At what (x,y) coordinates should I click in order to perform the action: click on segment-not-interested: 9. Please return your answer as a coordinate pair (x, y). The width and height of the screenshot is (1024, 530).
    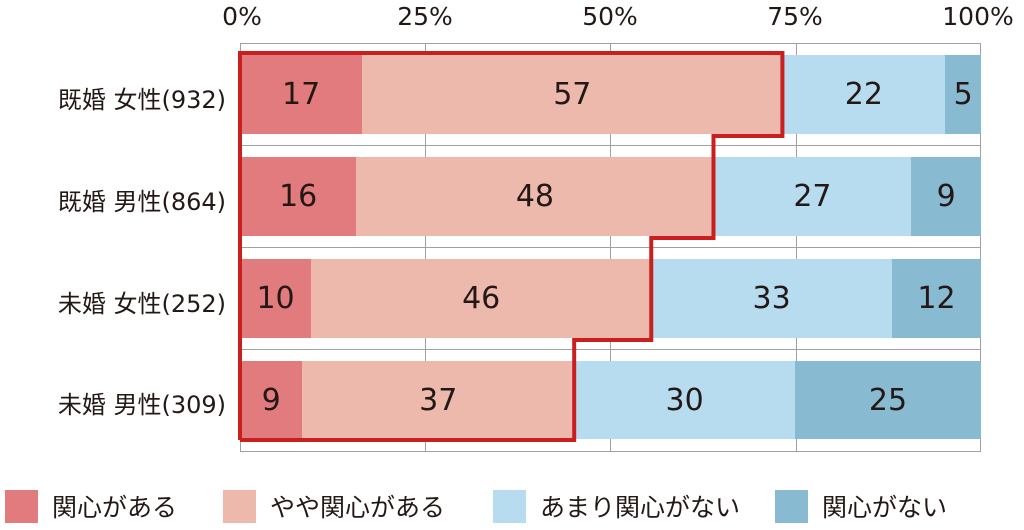
    Looking at the image, I should click on (946, 196).